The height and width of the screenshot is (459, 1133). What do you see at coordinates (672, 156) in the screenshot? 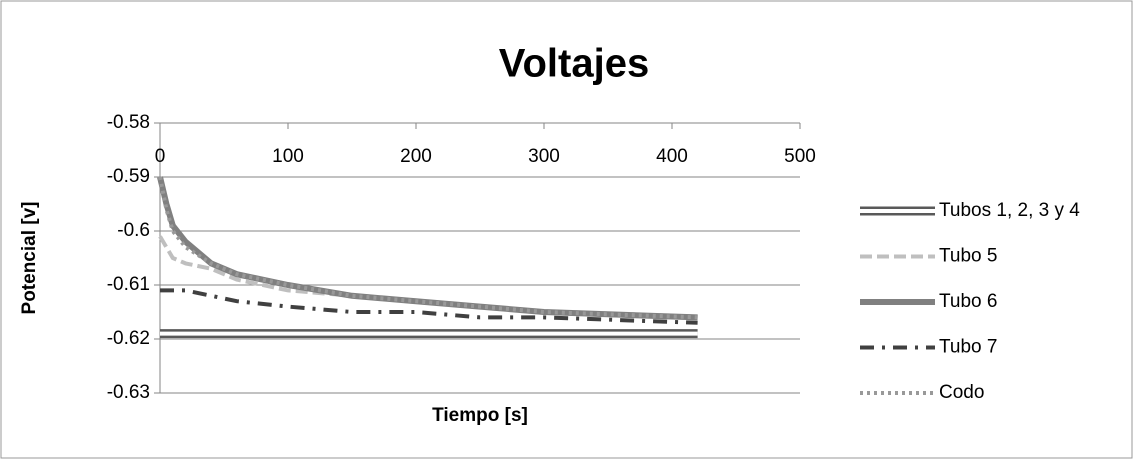
I see `x-tick-label: 400` at bounding box center [672, 156].